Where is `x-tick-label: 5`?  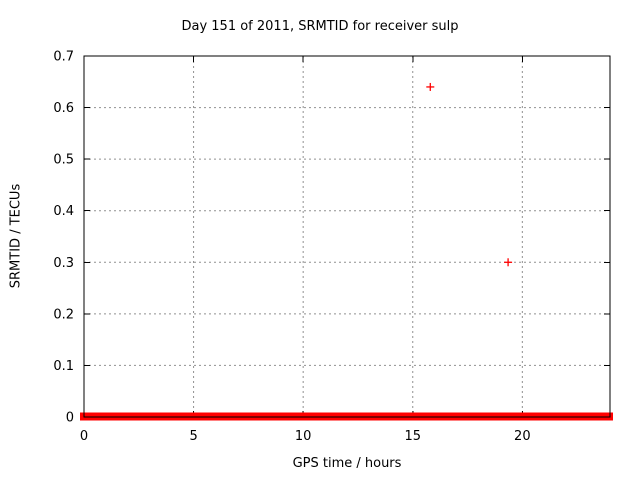 x-tick-label: 5 is located at coordinates (193, 436).